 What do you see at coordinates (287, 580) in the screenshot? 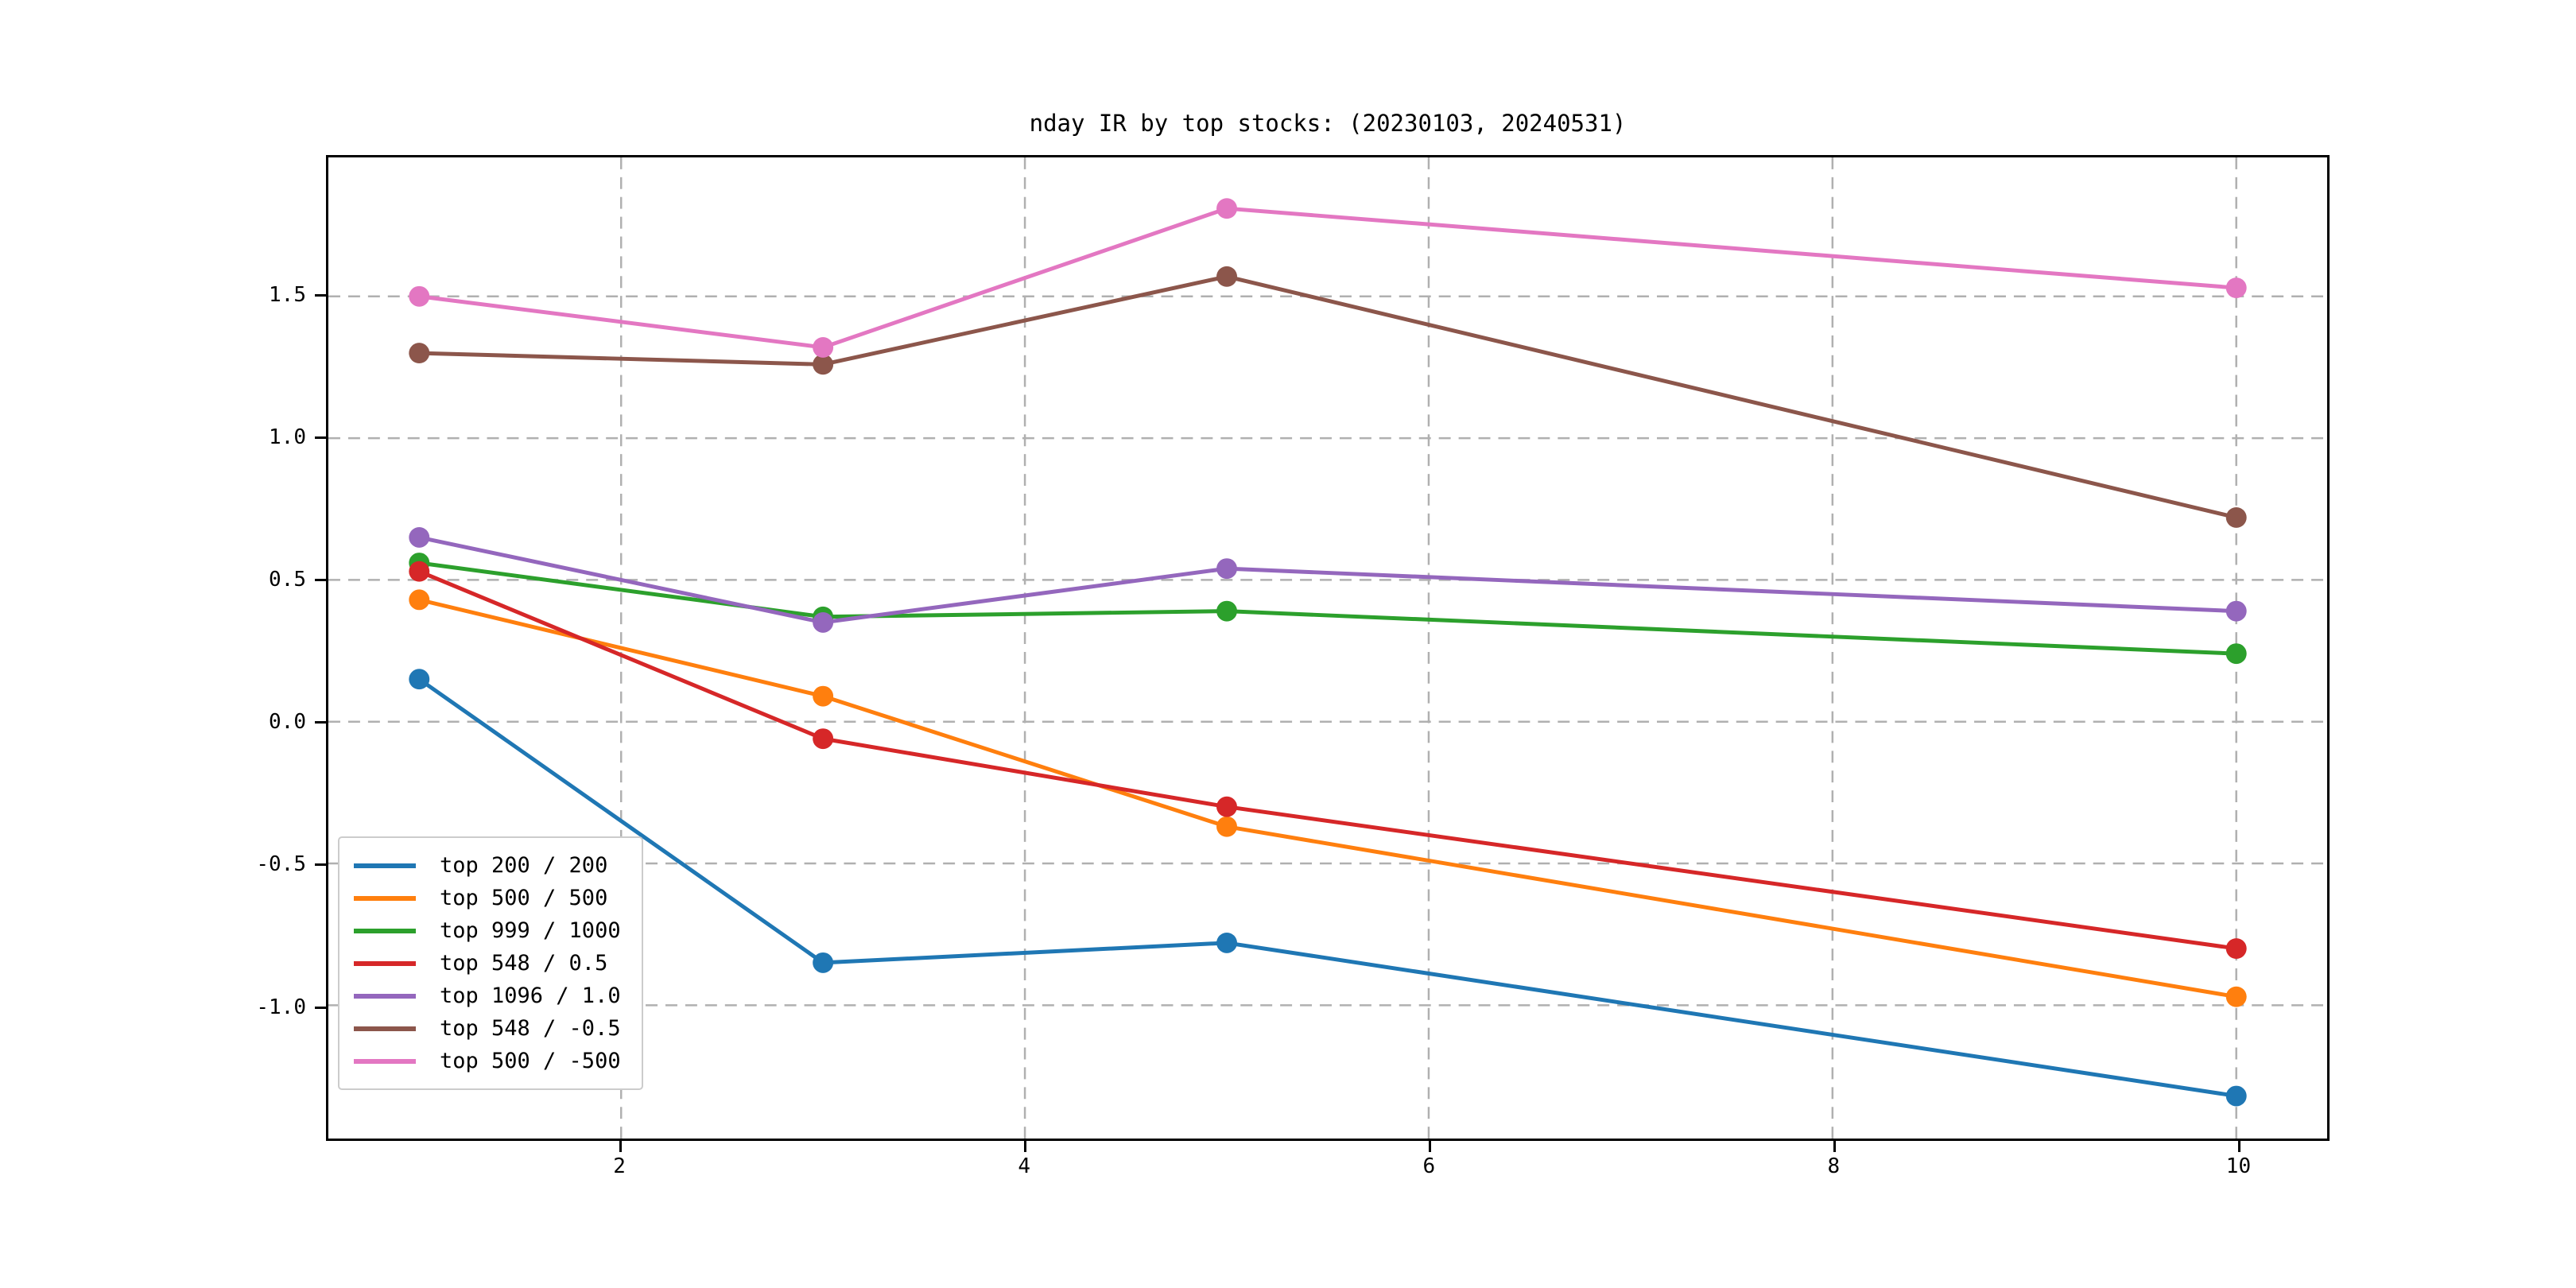
I see `y-tick-label: 0.5` at bounding box center [287, 580].